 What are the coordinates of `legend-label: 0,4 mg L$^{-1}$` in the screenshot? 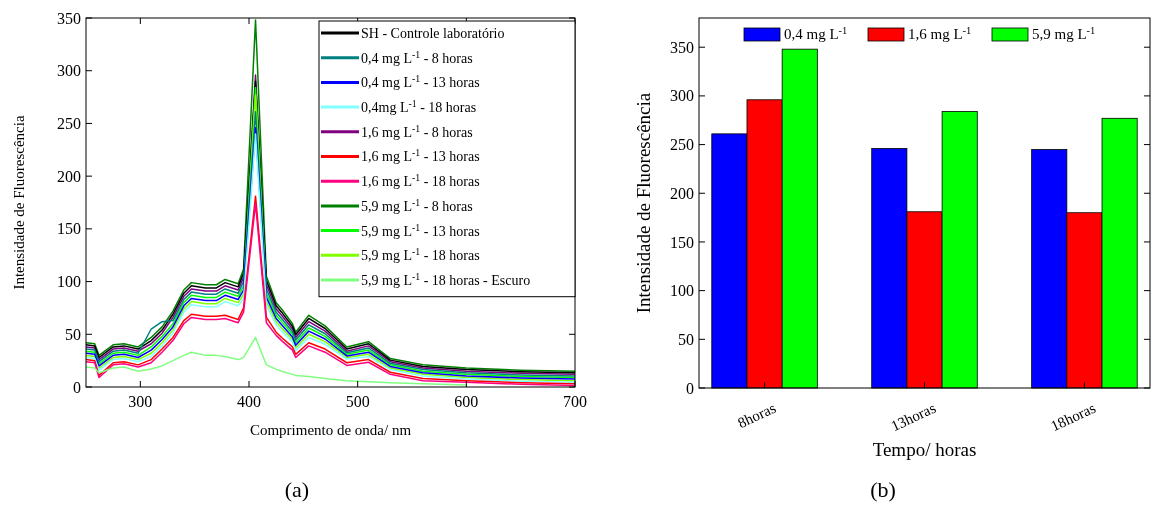 It's located at (816, 33).